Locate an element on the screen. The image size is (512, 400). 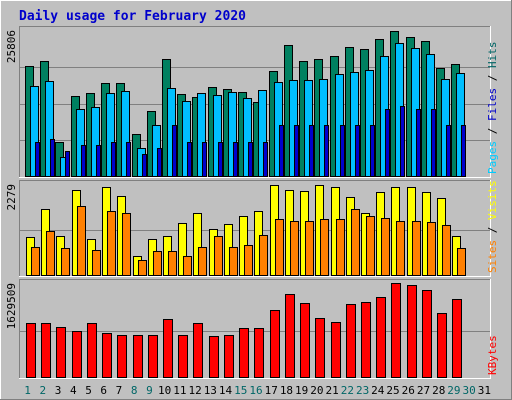
x-tick-label-7: 7 is located at coordinates (119, 390).